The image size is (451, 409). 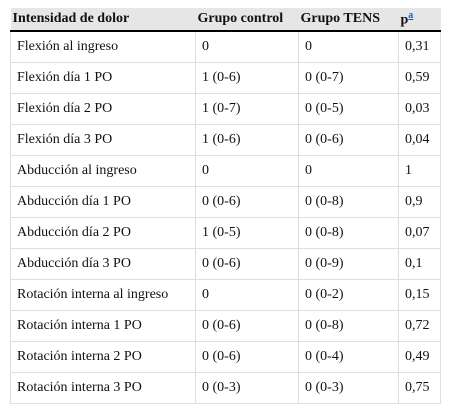 I want to click on table-row: Abducción día 2 PO 1 (0-5) 0 (0-8) 0,07, so click(x=225, y=233).